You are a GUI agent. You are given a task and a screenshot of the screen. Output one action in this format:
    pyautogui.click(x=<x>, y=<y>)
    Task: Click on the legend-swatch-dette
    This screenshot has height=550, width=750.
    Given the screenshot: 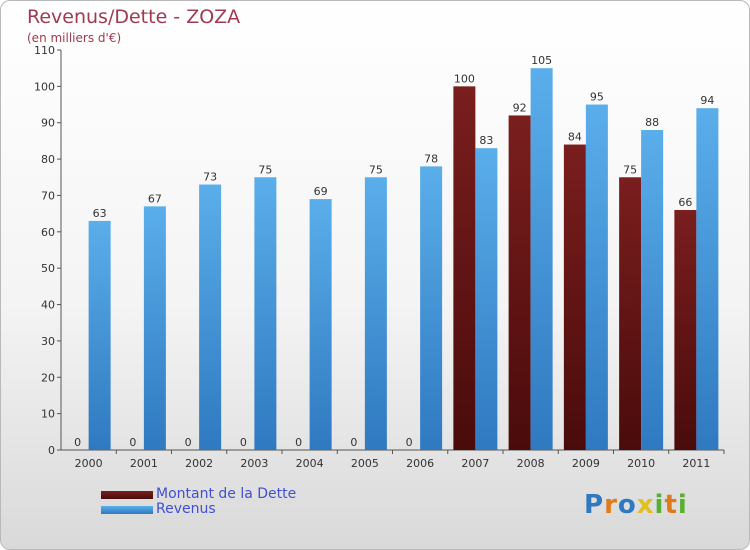 What is the action you would take?
    pyautogui.click(x=127, y=495)
    